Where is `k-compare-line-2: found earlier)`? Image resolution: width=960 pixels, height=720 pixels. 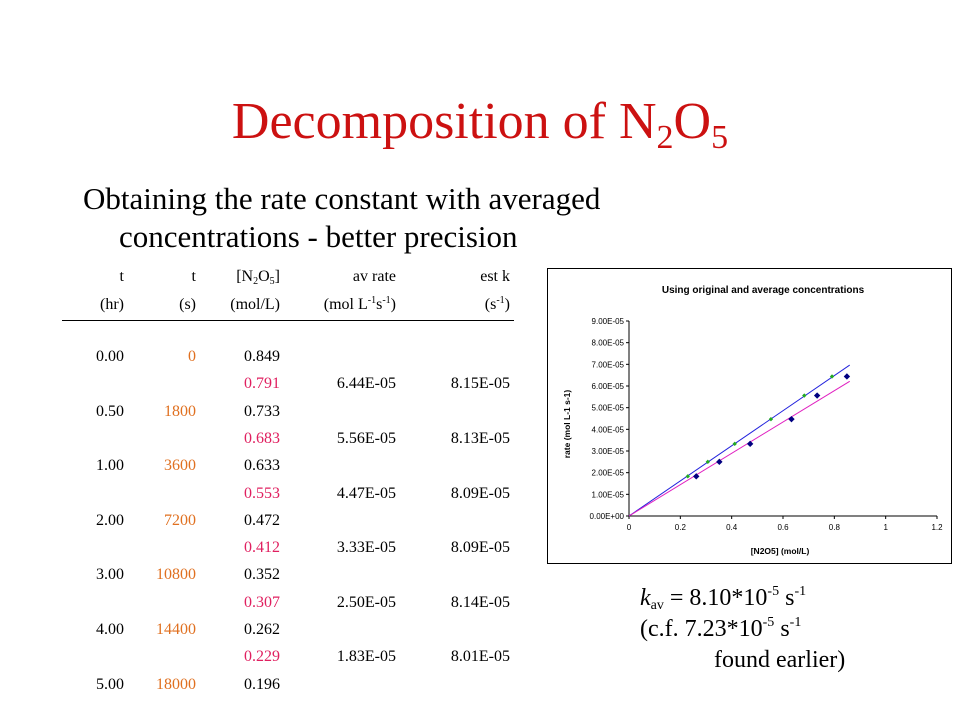 k-compare-line-2: found earlier) is located at coordinates (780, 660).